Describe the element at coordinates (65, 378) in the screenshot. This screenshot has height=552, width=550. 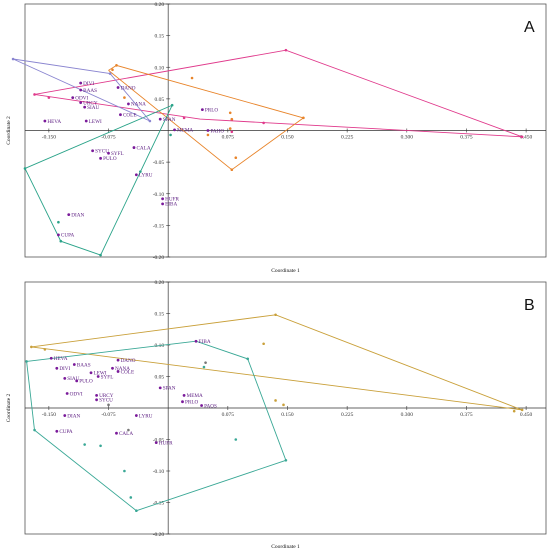
I see `point-siau` at that location.